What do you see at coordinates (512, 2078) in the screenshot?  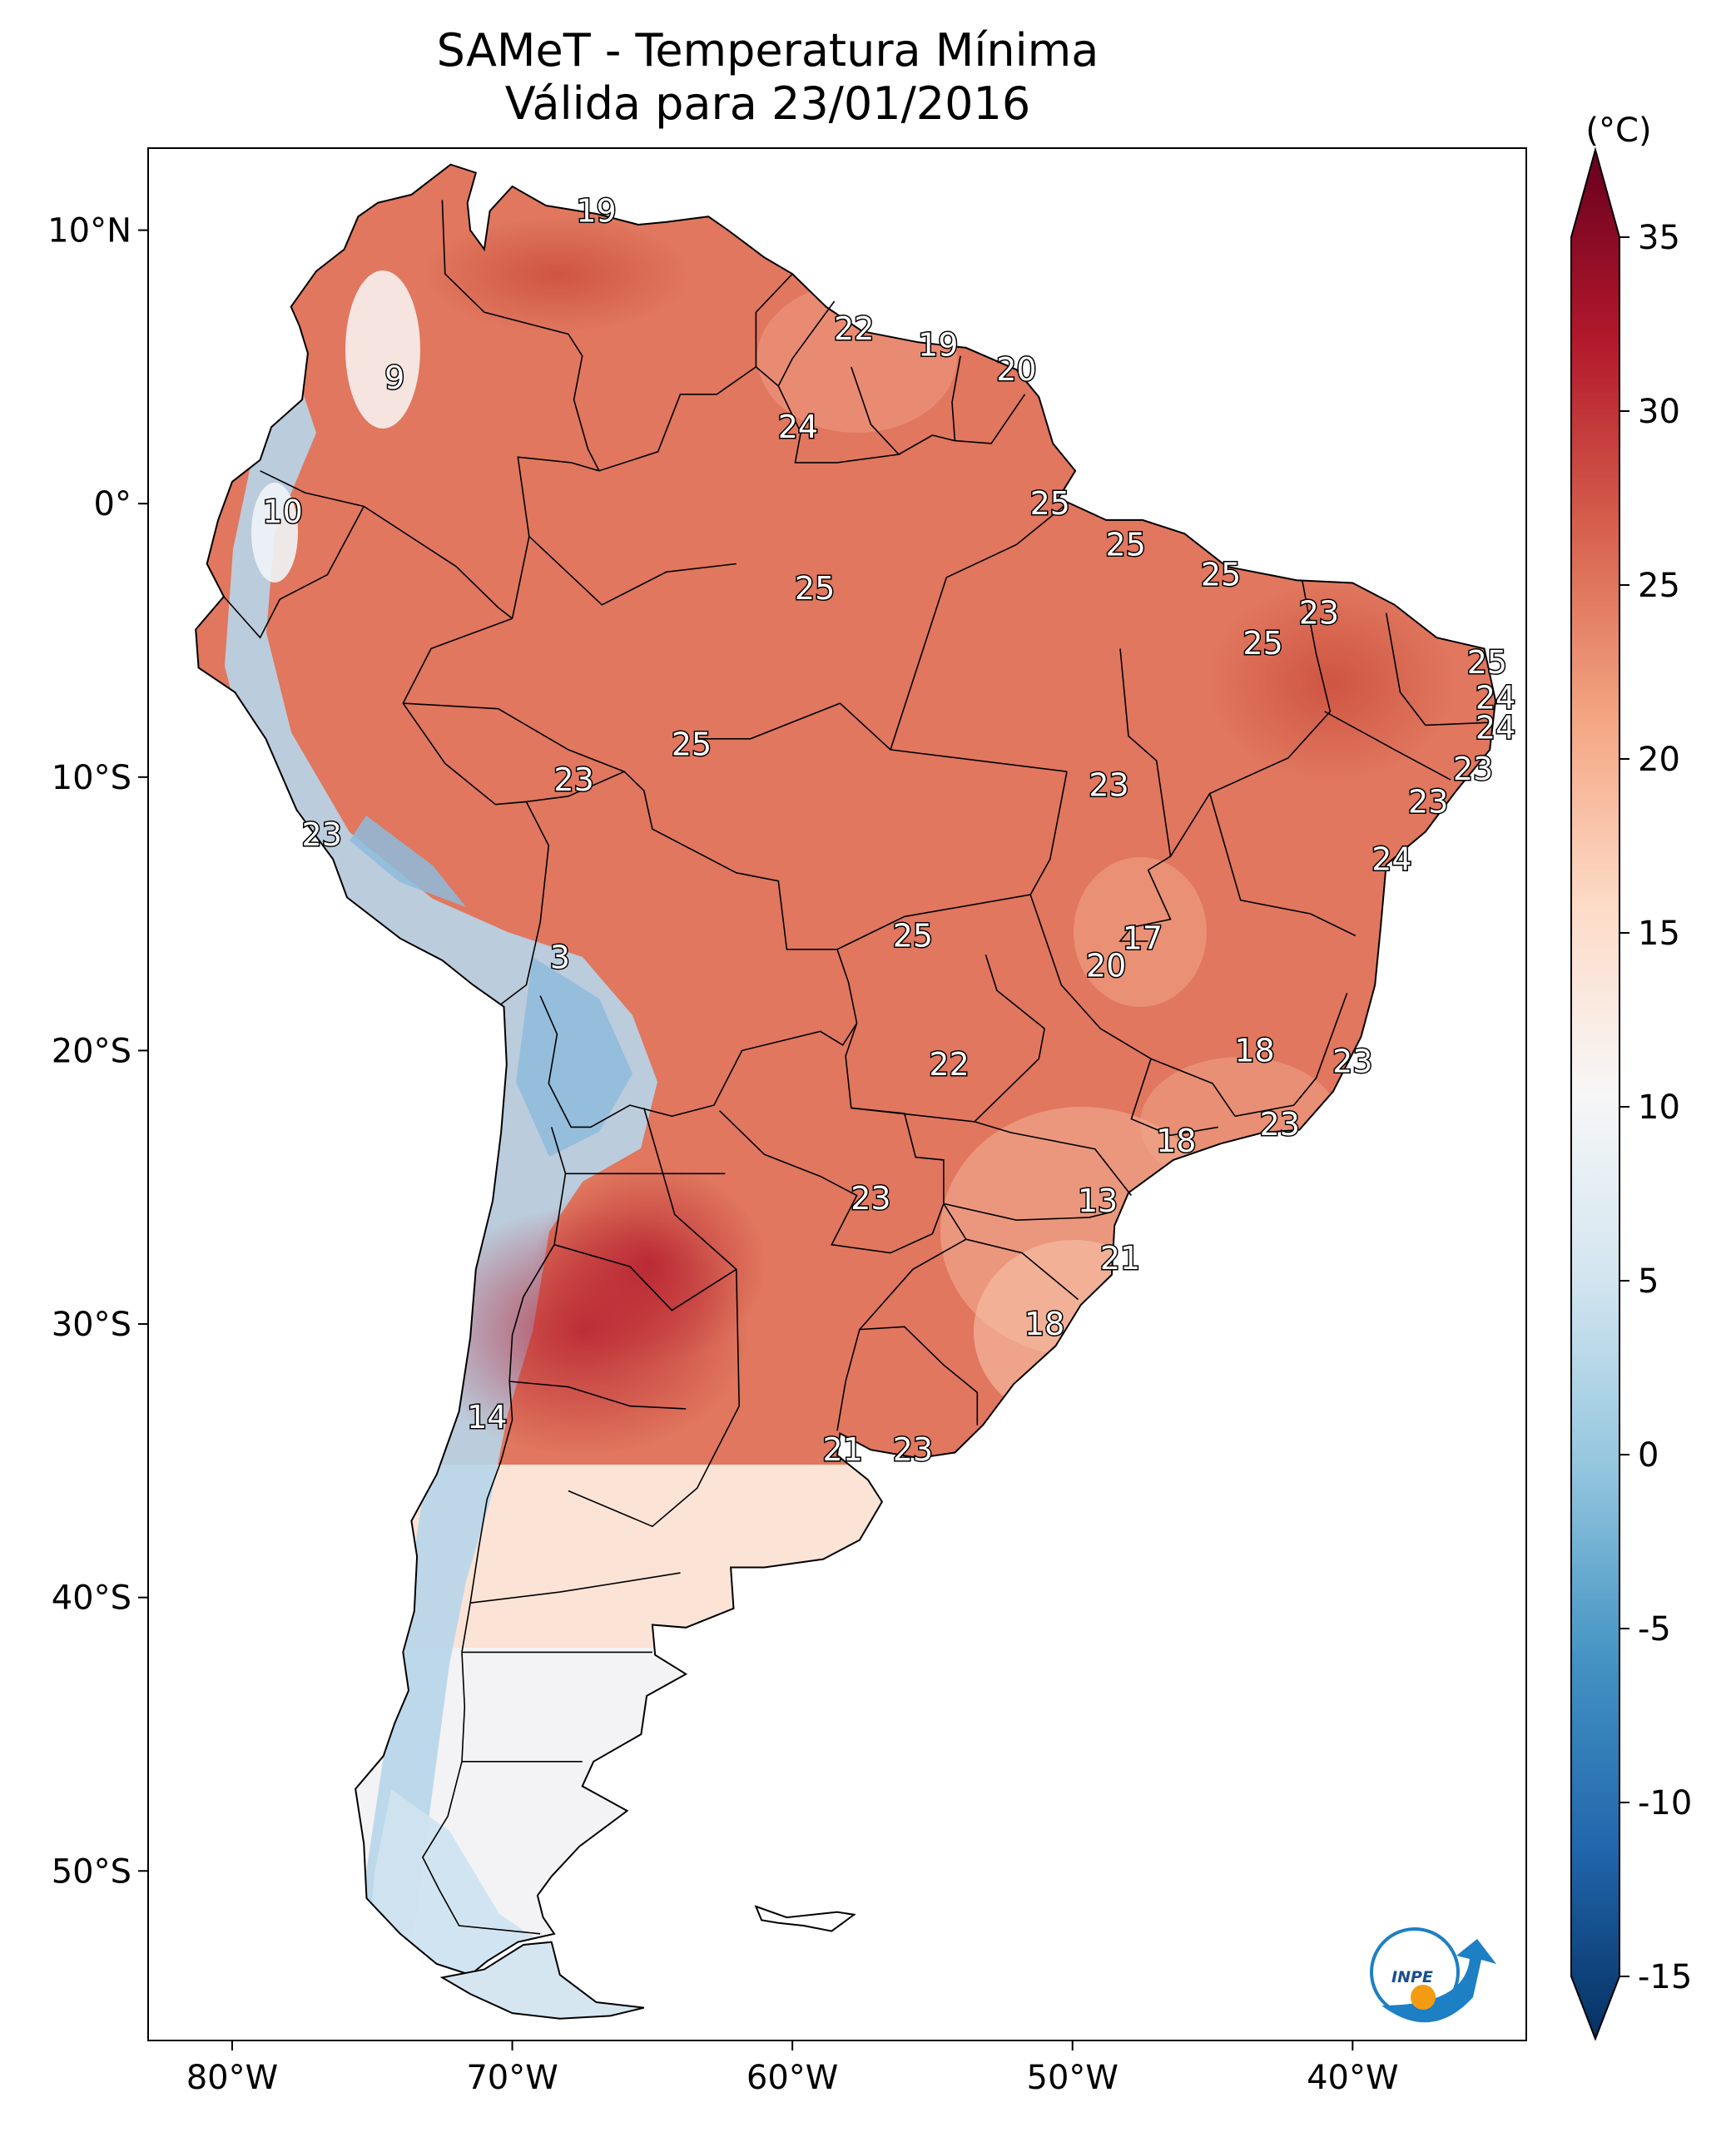 I see `lon-tick-label: 70°W` at bounding box center [512, 2078].